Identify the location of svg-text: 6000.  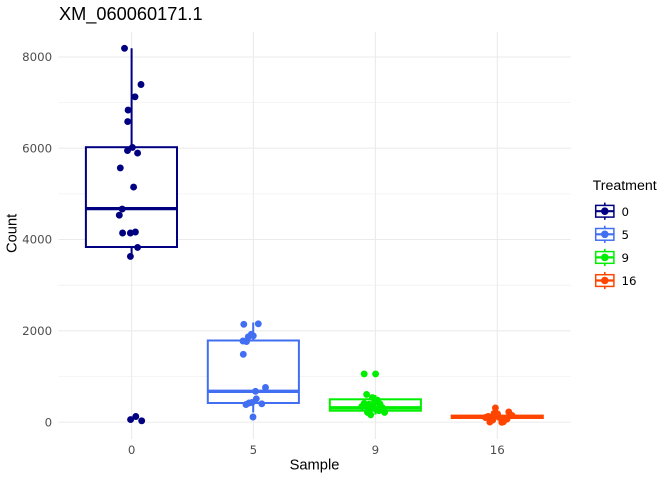
(37, 148).